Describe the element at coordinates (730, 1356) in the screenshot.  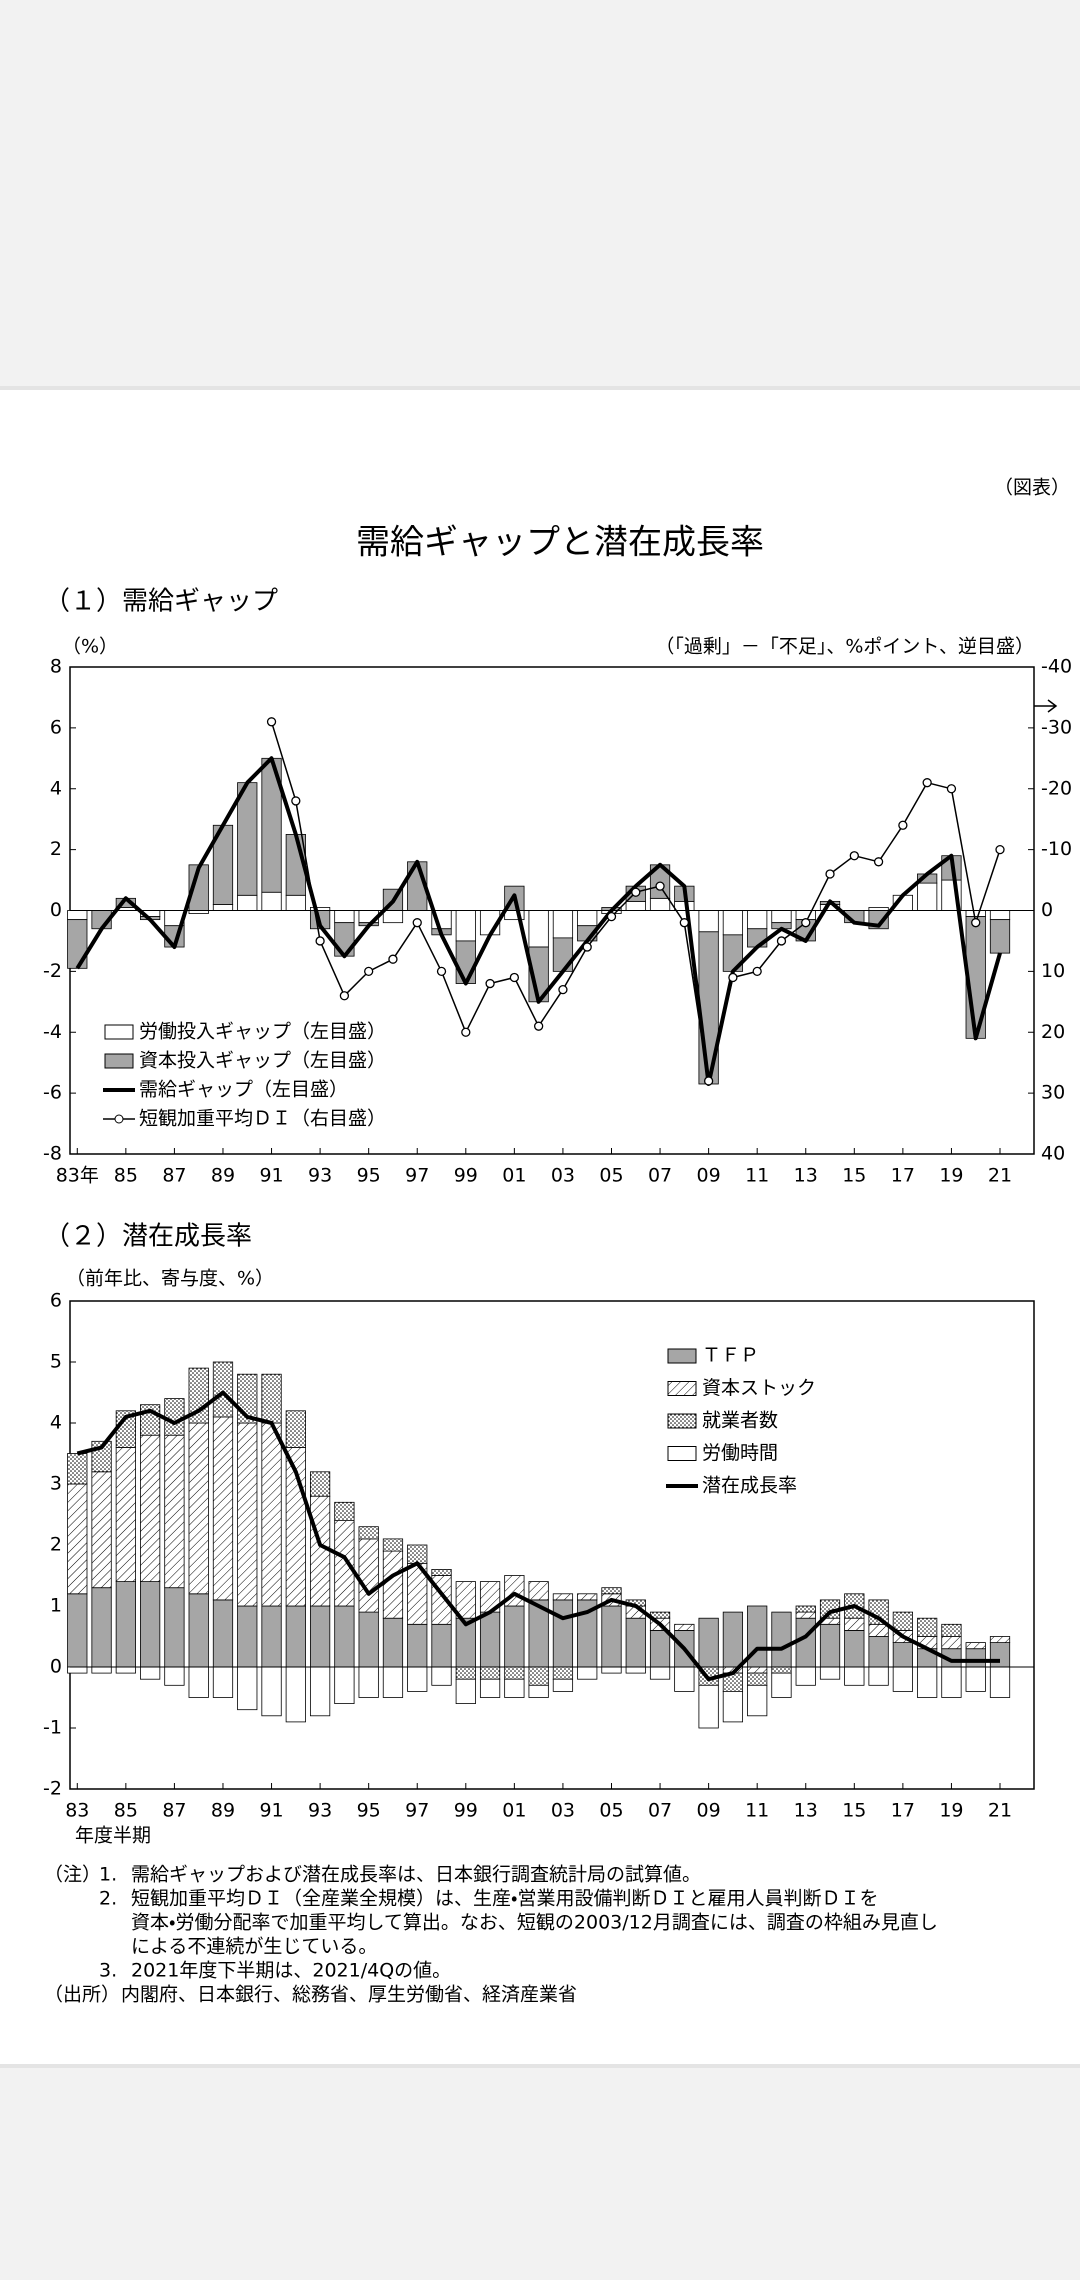
I see `legend-label: ＴＦＰ` at that location.